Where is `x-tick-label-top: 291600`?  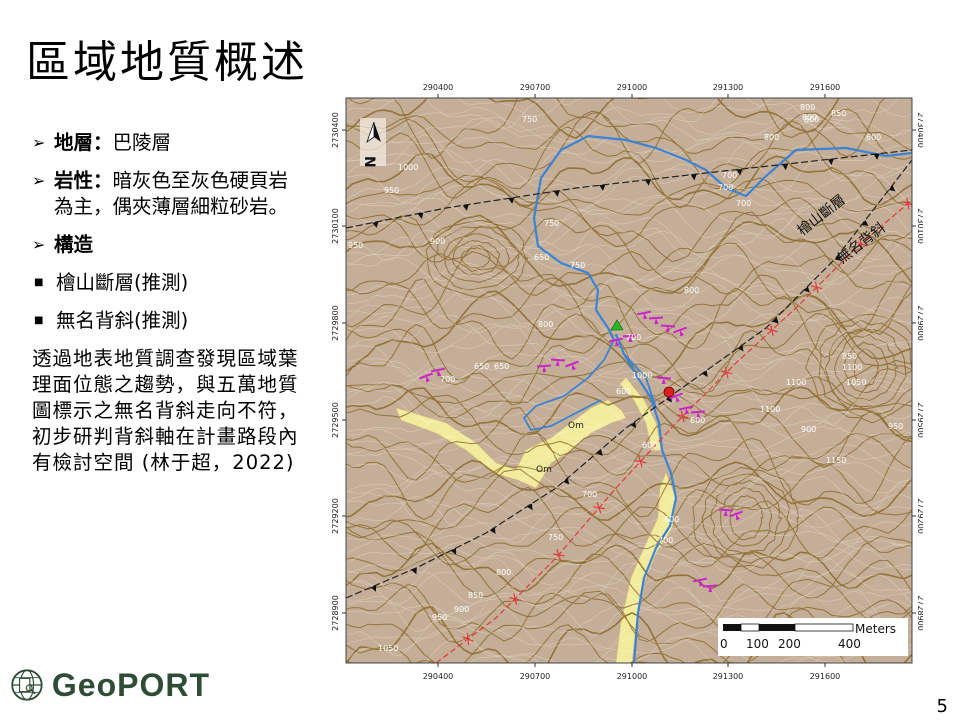
x-tick-label-top: 291600 is located at coordinates (825, 87).